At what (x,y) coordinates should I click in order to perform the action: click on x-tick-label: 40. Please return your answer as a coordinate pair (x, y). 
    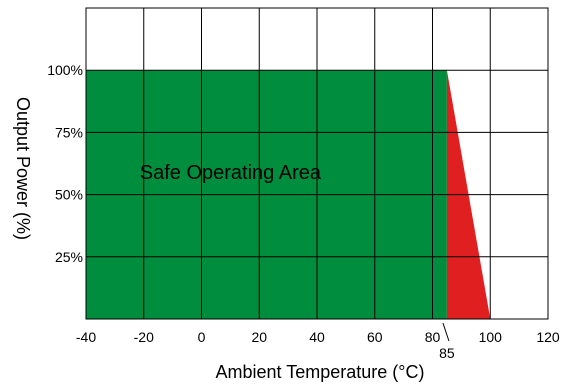
    Looking at the image, I should click on (317, 337).